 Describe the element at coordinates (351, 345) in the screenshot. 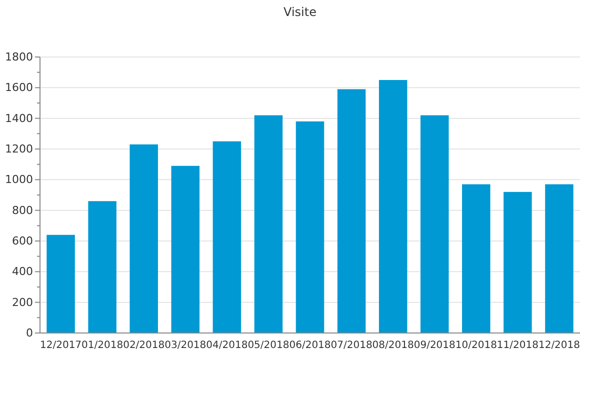

I see `x-tick-label: 07/2018` at that location.